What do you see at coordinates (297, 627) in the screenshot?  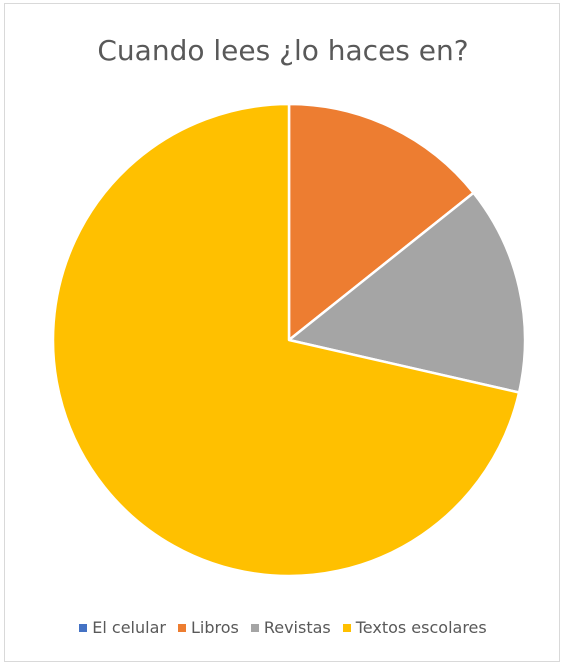 I see `legend-label-revistas: Revistas` at bounding box center [297, 627].